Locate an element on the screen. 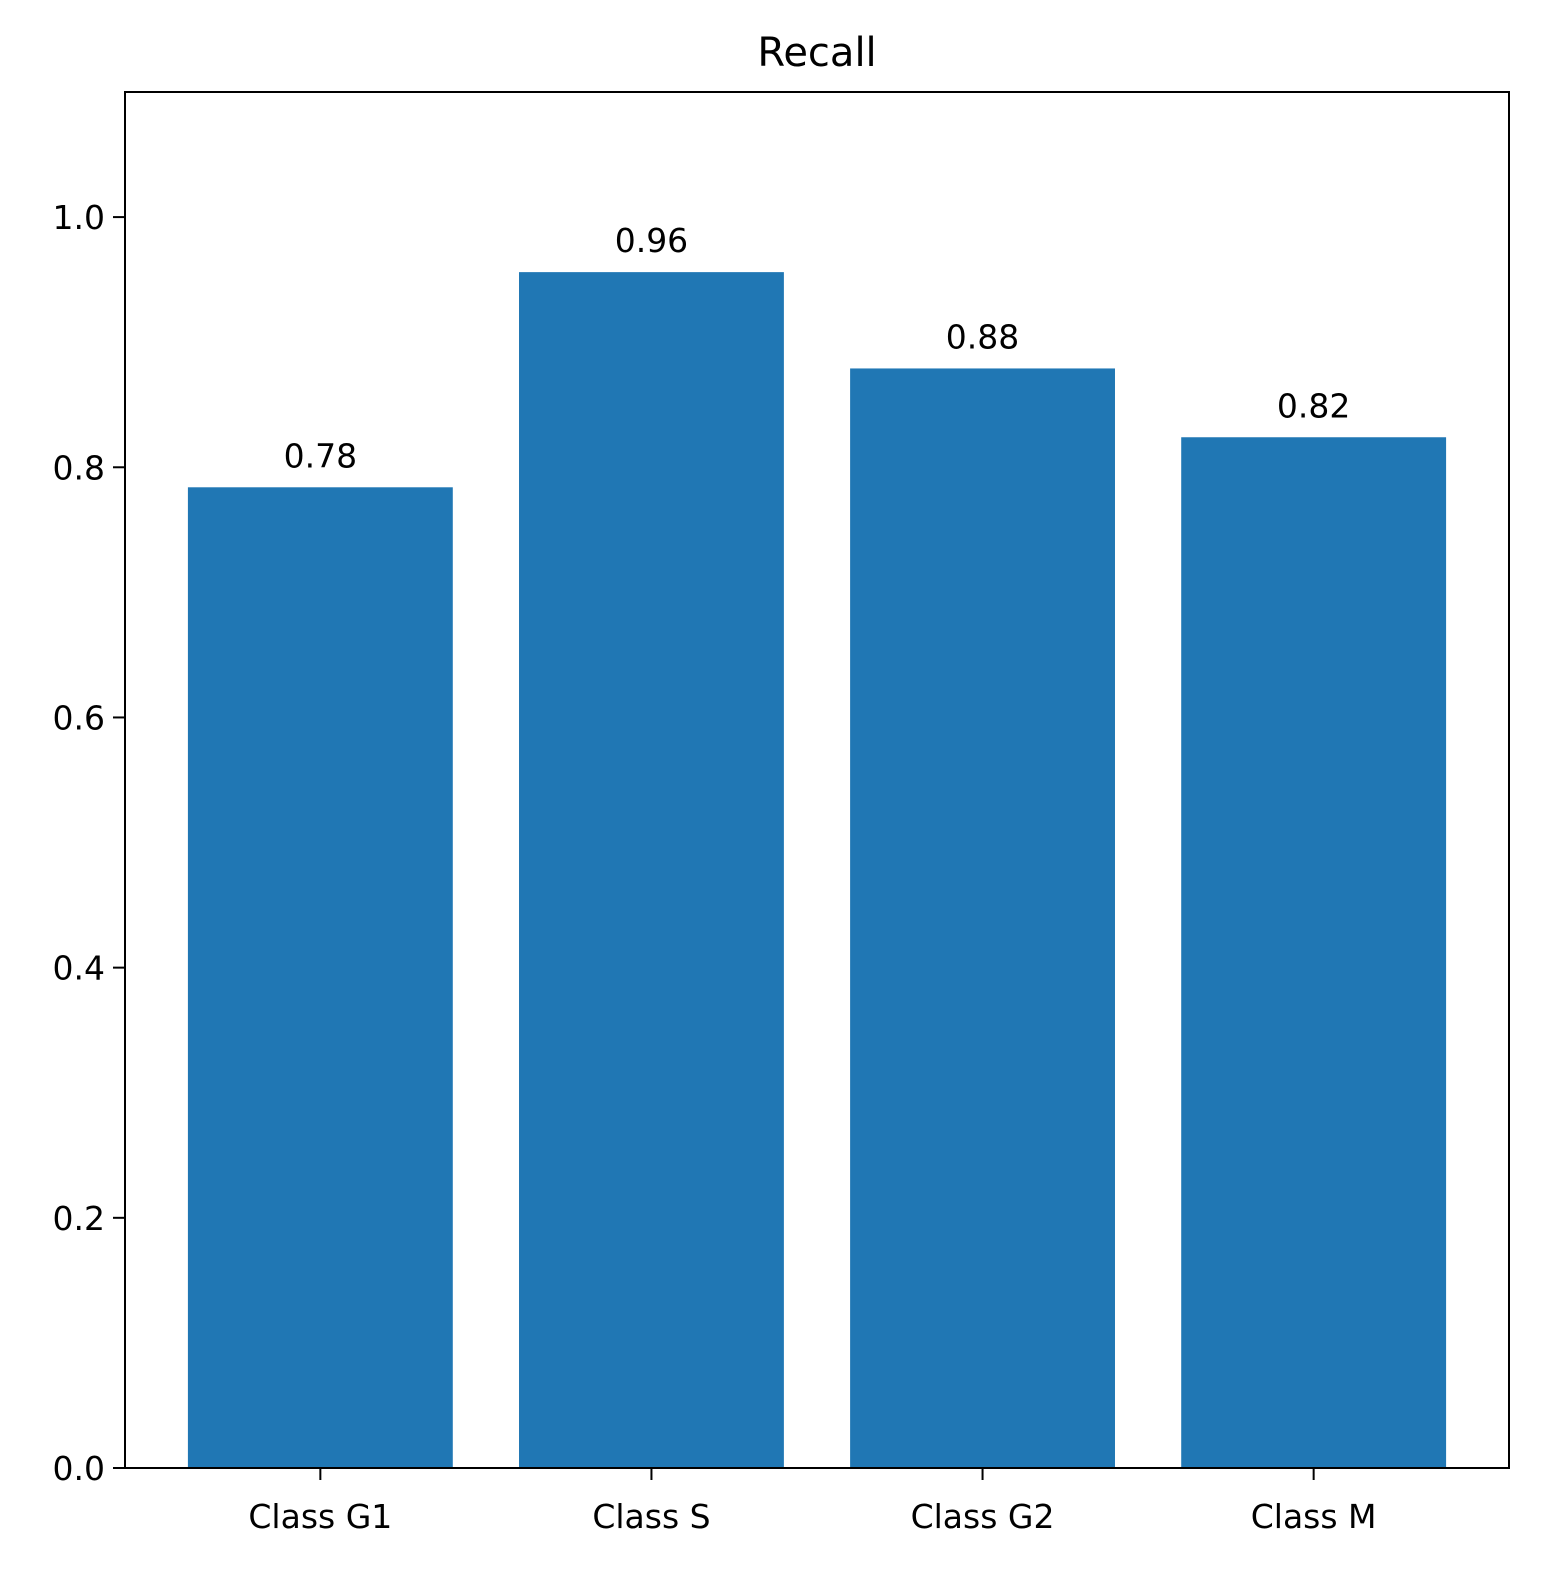  value-label-class-m: 0.82 is located at coordinates (1313, 405).